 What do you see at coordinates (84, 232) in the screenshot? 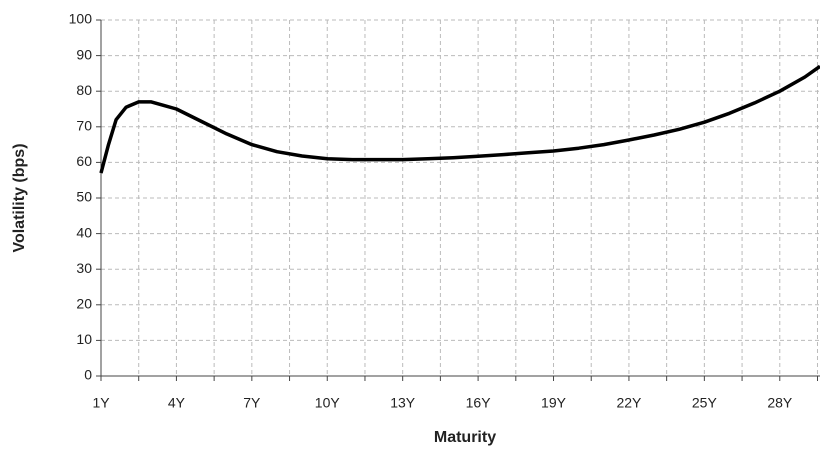
I see `y-tick-label: 40` at bounding box center [84, 232].